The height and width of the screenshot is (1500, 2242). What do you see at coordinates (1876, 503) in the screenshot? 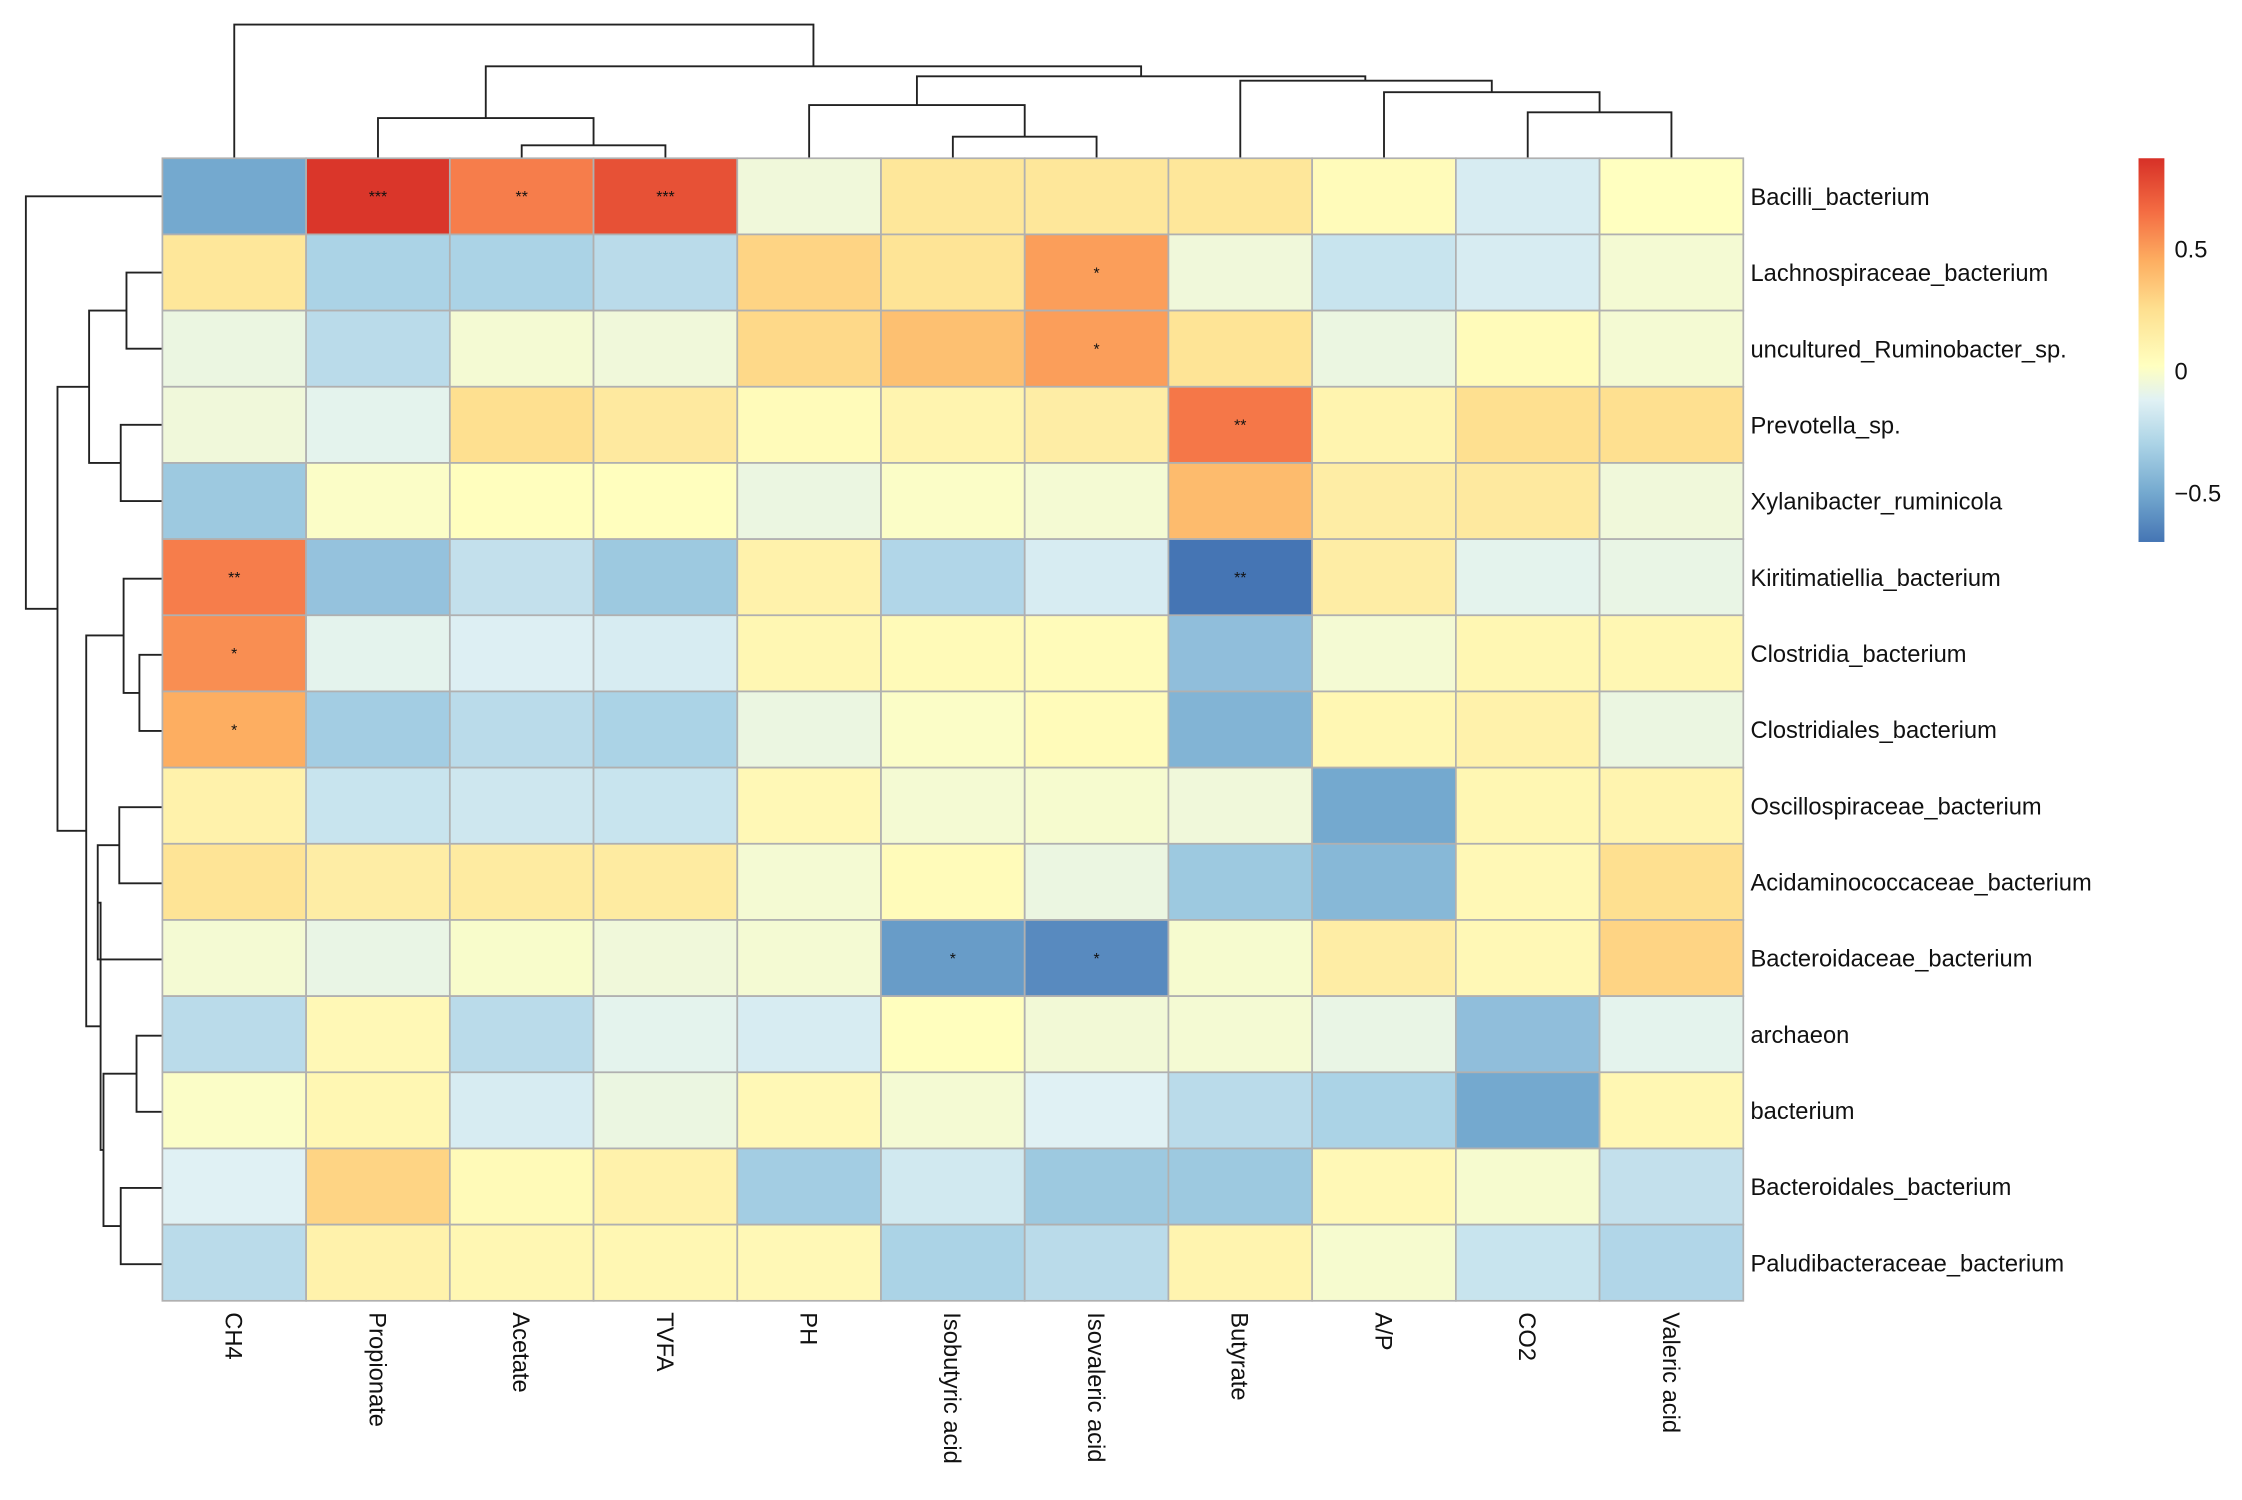
I see `row-label: Xylanibacter_ruminicola` at bounding box center [1876, 503].